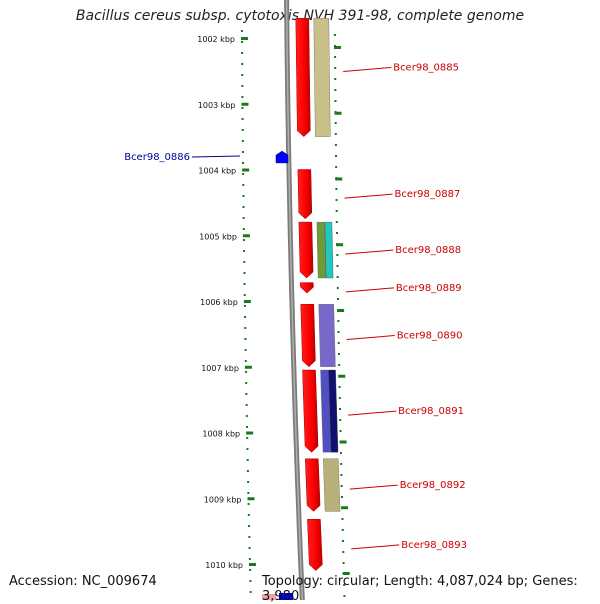 This screenshot has height=604, width=600. What do you see at coordinates (157, 157) in the screenshot?
I see `gene-label: Bcer98_0886` at bounding box center [157, 157].